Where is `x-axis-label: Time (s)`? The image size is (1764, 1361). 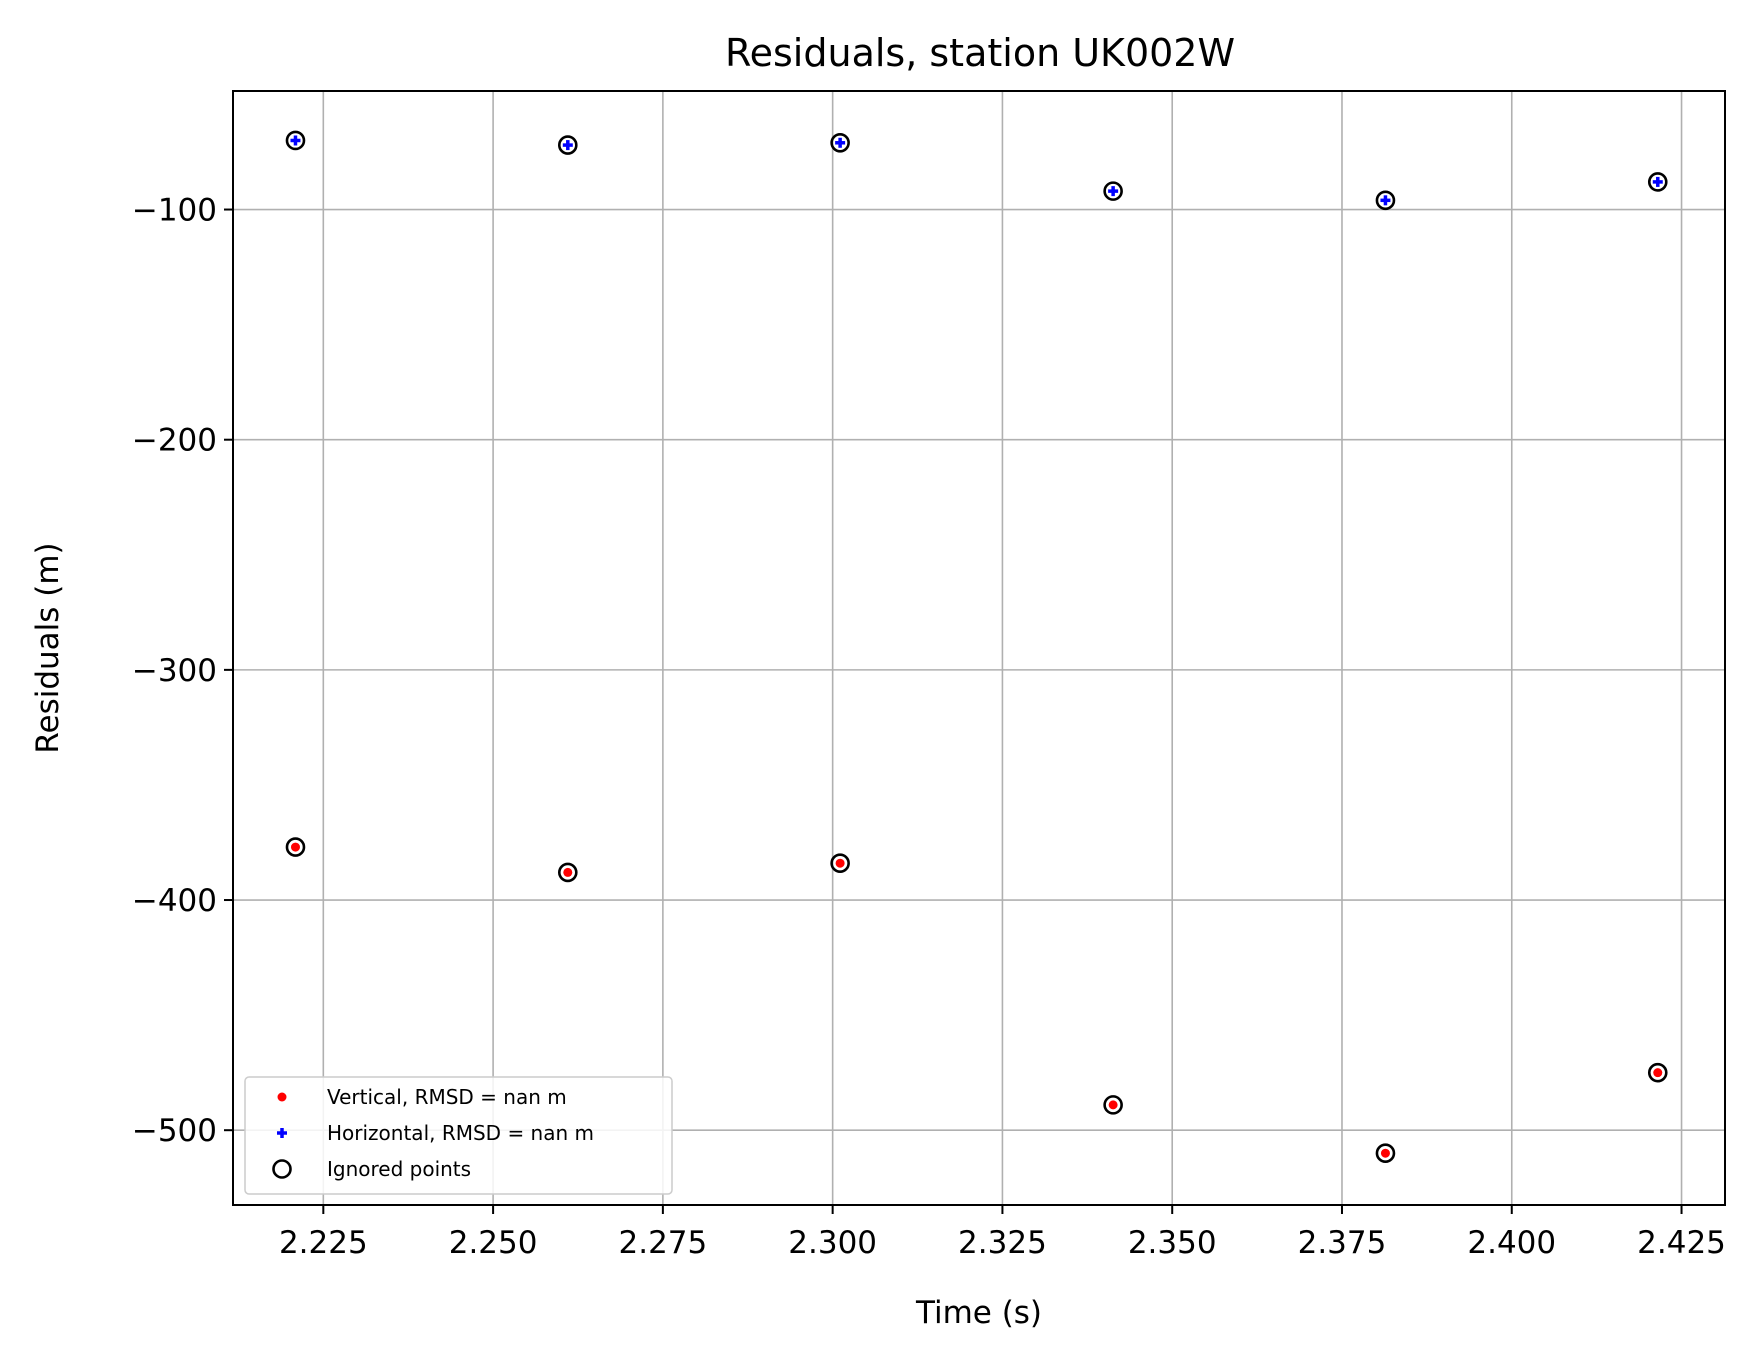
x-axis-label: Time (s) is located at coordinates (978, 1313).